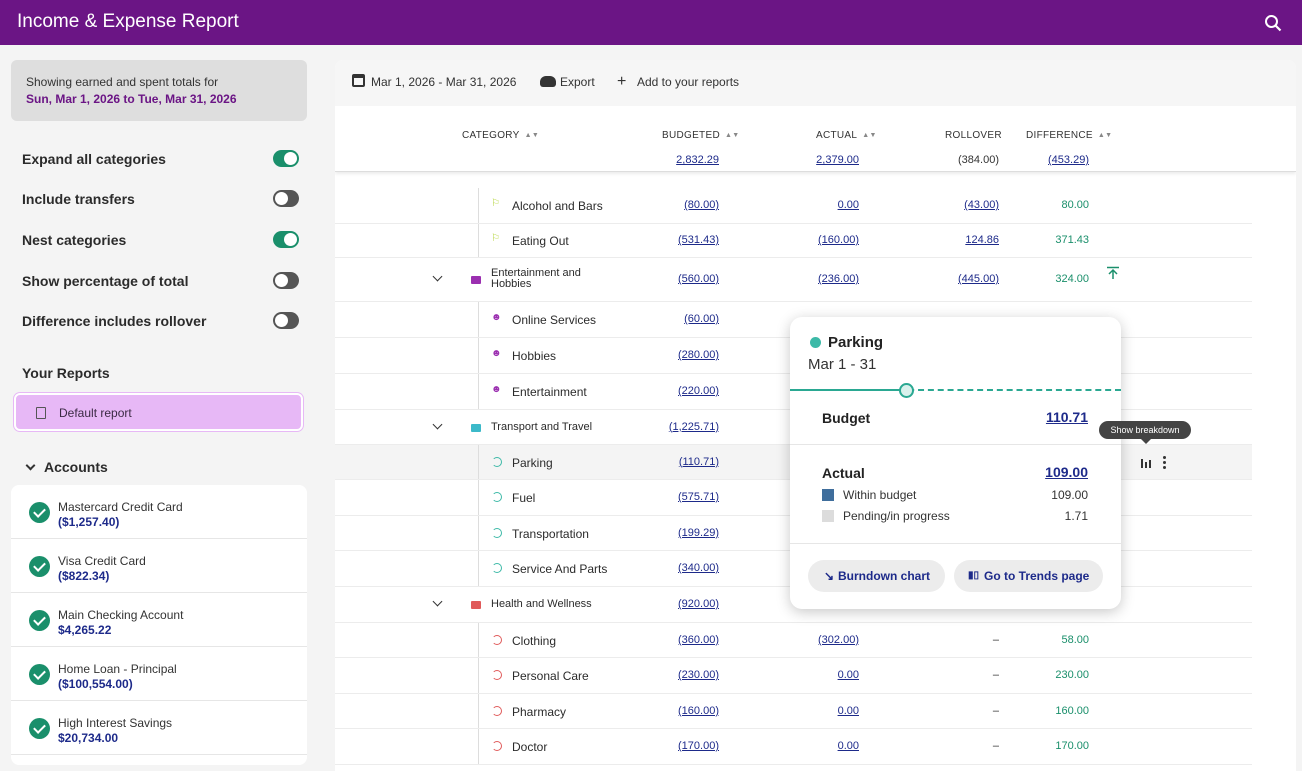 This screenshot has width=1302, height=771. I want to click on cell-actual: (236.00), so click(838, 279).